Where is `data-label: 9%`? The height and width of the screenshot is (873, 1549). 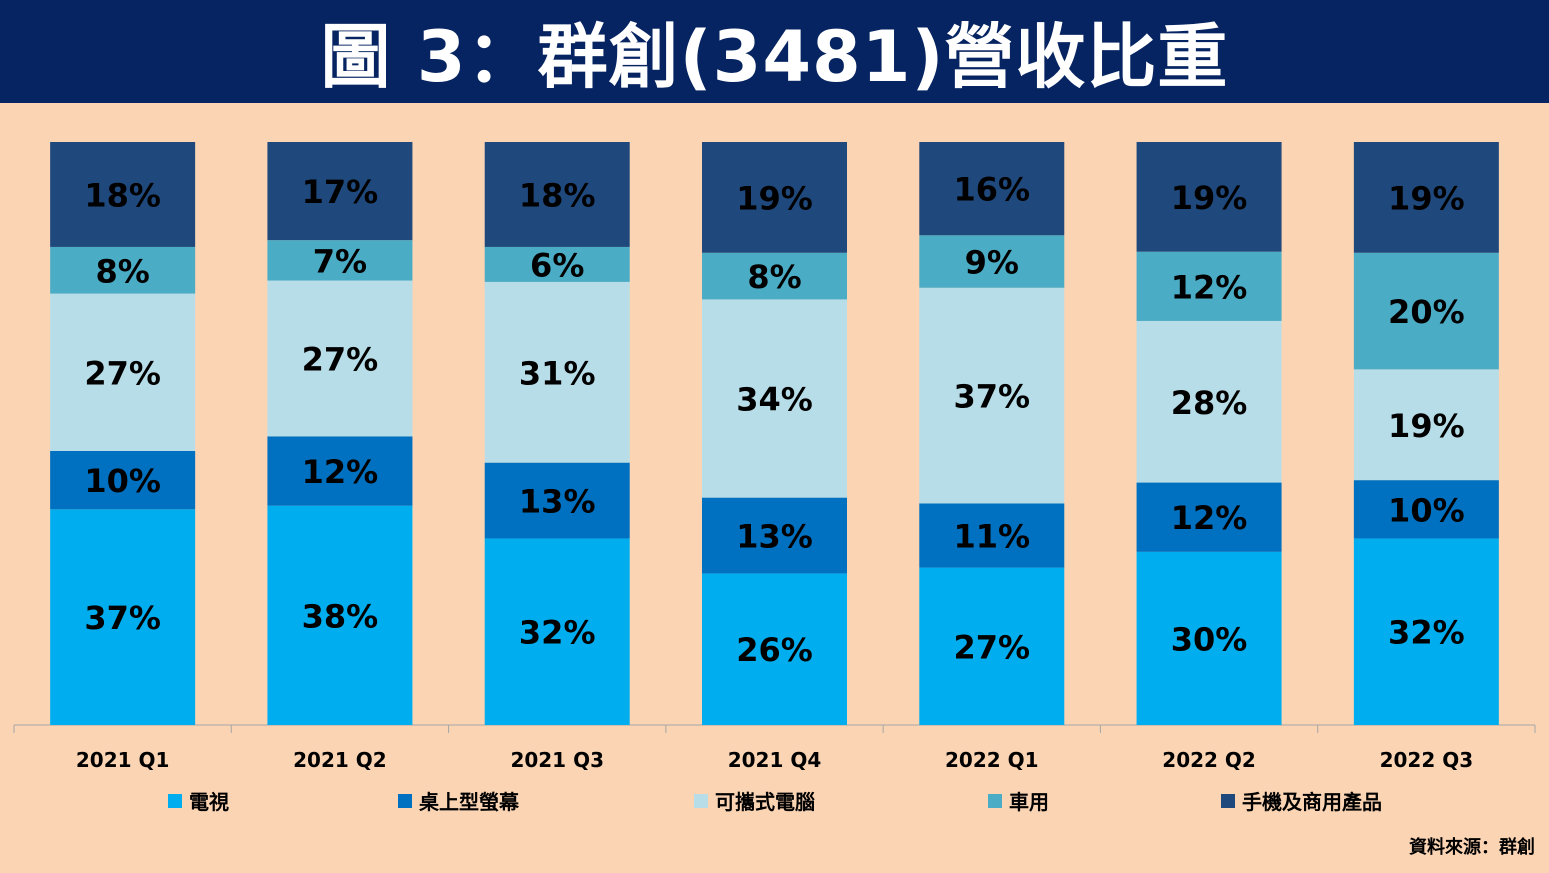
data-label: 9% is located at coordinates (992, 263).